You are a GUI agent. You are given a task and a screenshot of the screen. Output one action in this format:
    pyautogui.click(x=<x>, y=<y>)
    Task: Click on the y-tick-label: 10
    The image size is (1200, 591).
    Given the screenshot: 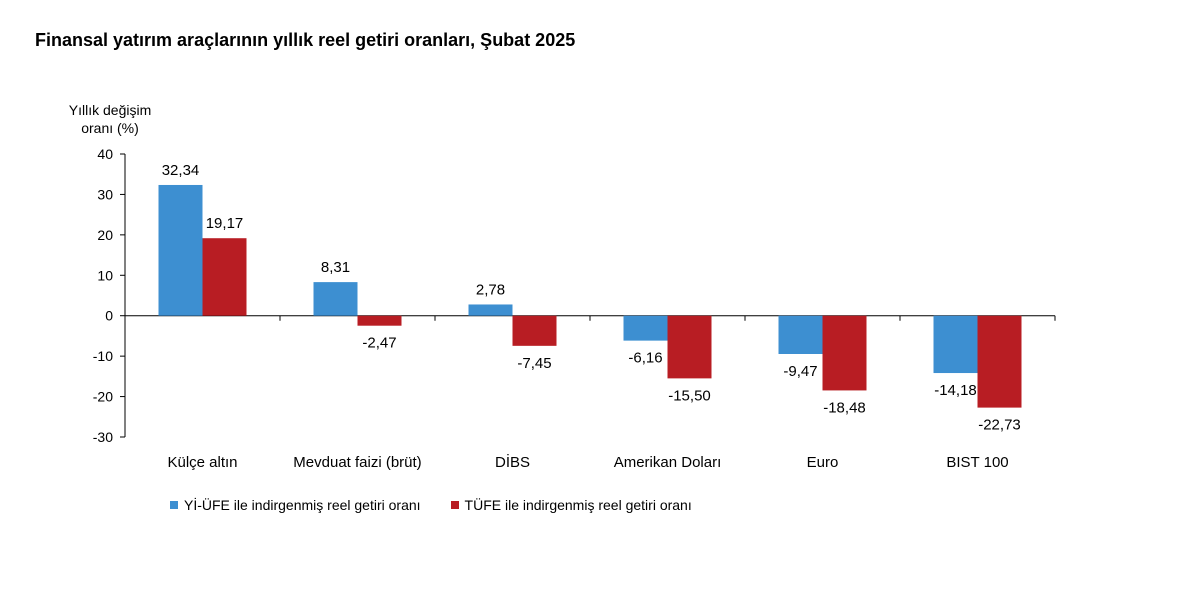 What is the action you would take?
    pyautogui.click(x=105, y=275)
    